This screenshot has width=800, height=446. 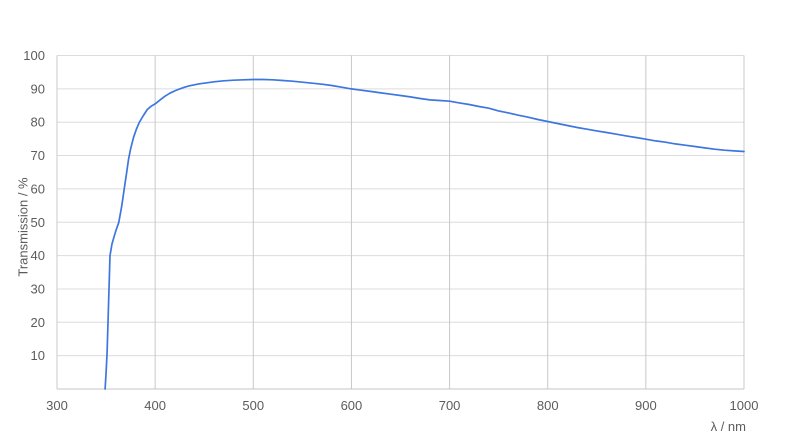 I want to click on y-tick-label: 90, so click(x=38, y=88).